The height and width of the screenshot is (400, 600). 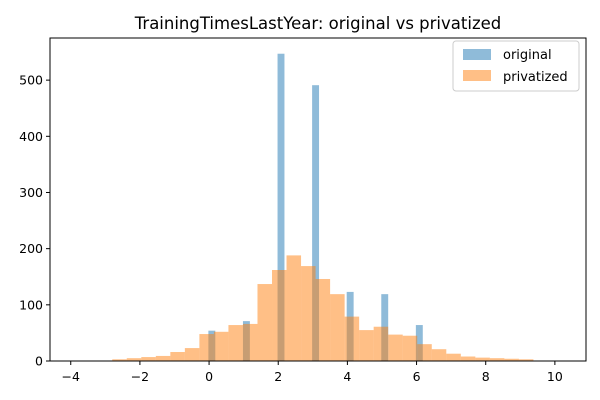 I want to click on y-tick-label: 400, so click(x=31, y=136).